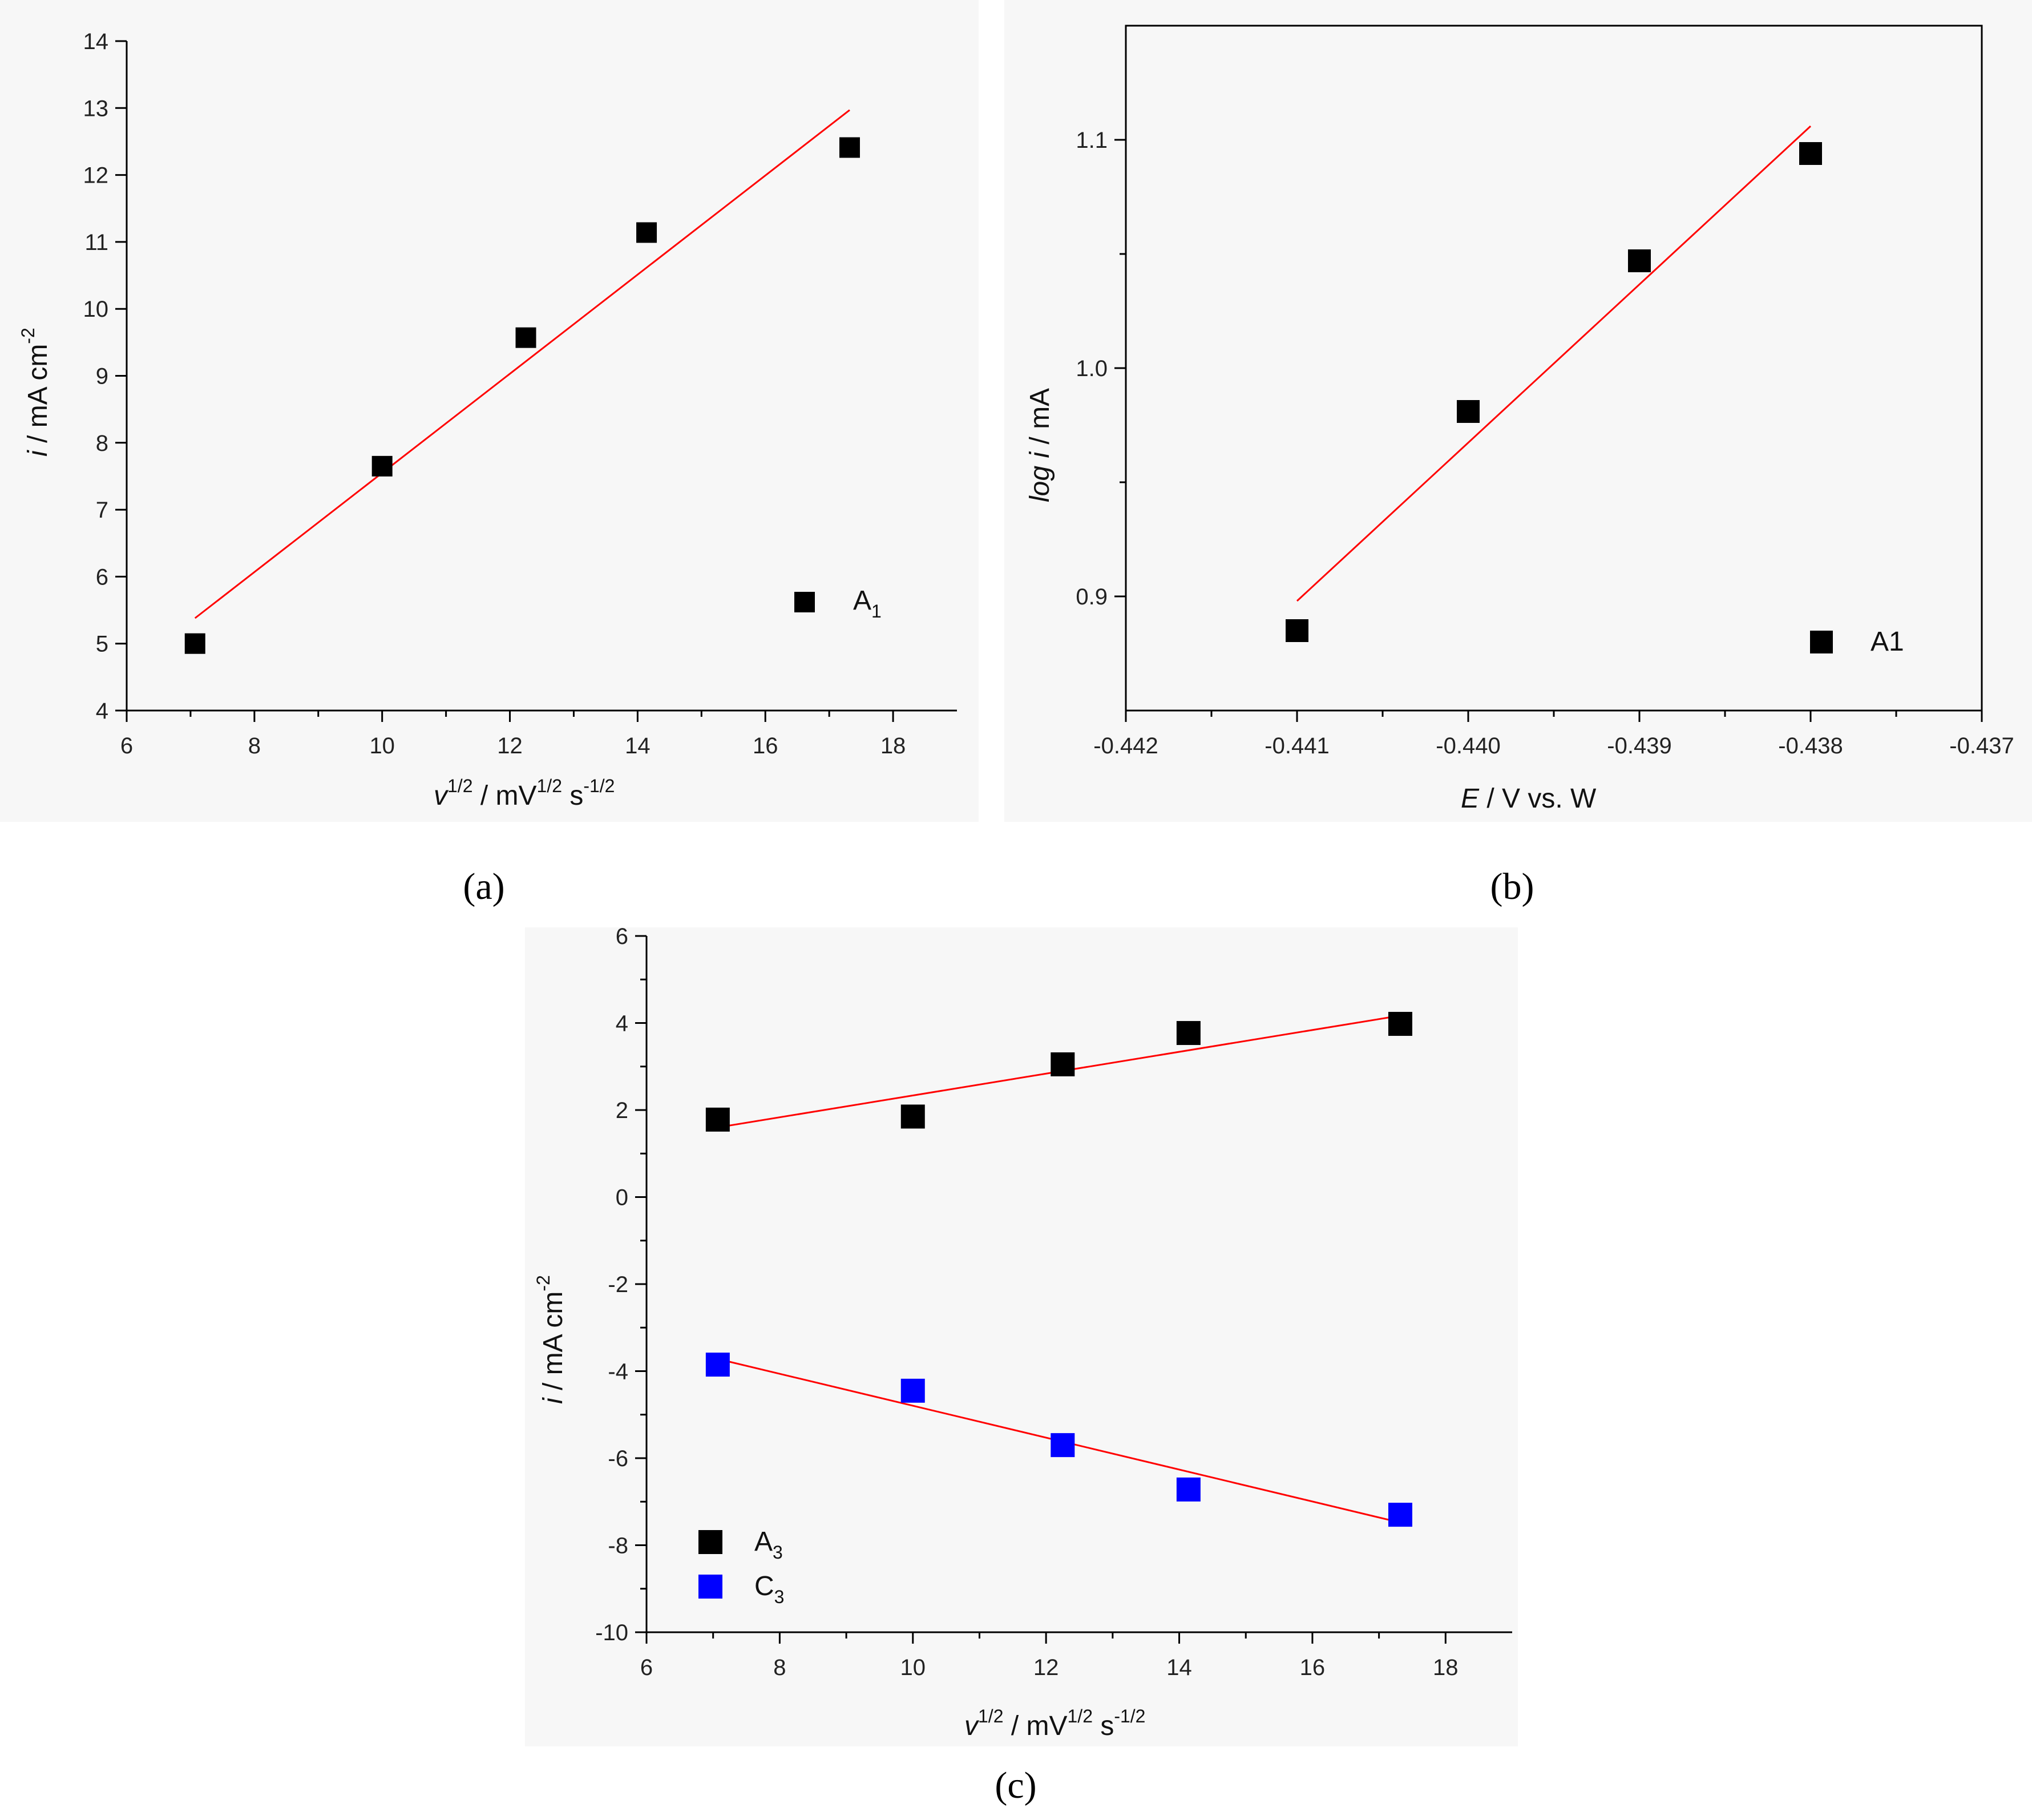  What do you see at coordinates (618, 1284) in the screenshot?
I see `y-tick-label: -2` at bounding box center [618, 1284].